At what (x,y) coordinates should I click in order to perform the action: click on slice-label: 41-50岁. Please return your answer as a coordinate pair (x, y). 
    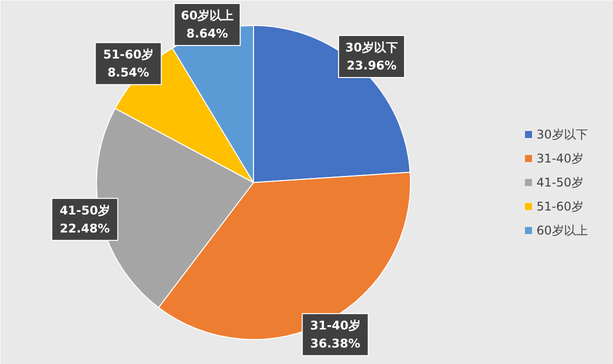
    Looking at the image, I should click on (85, 210).